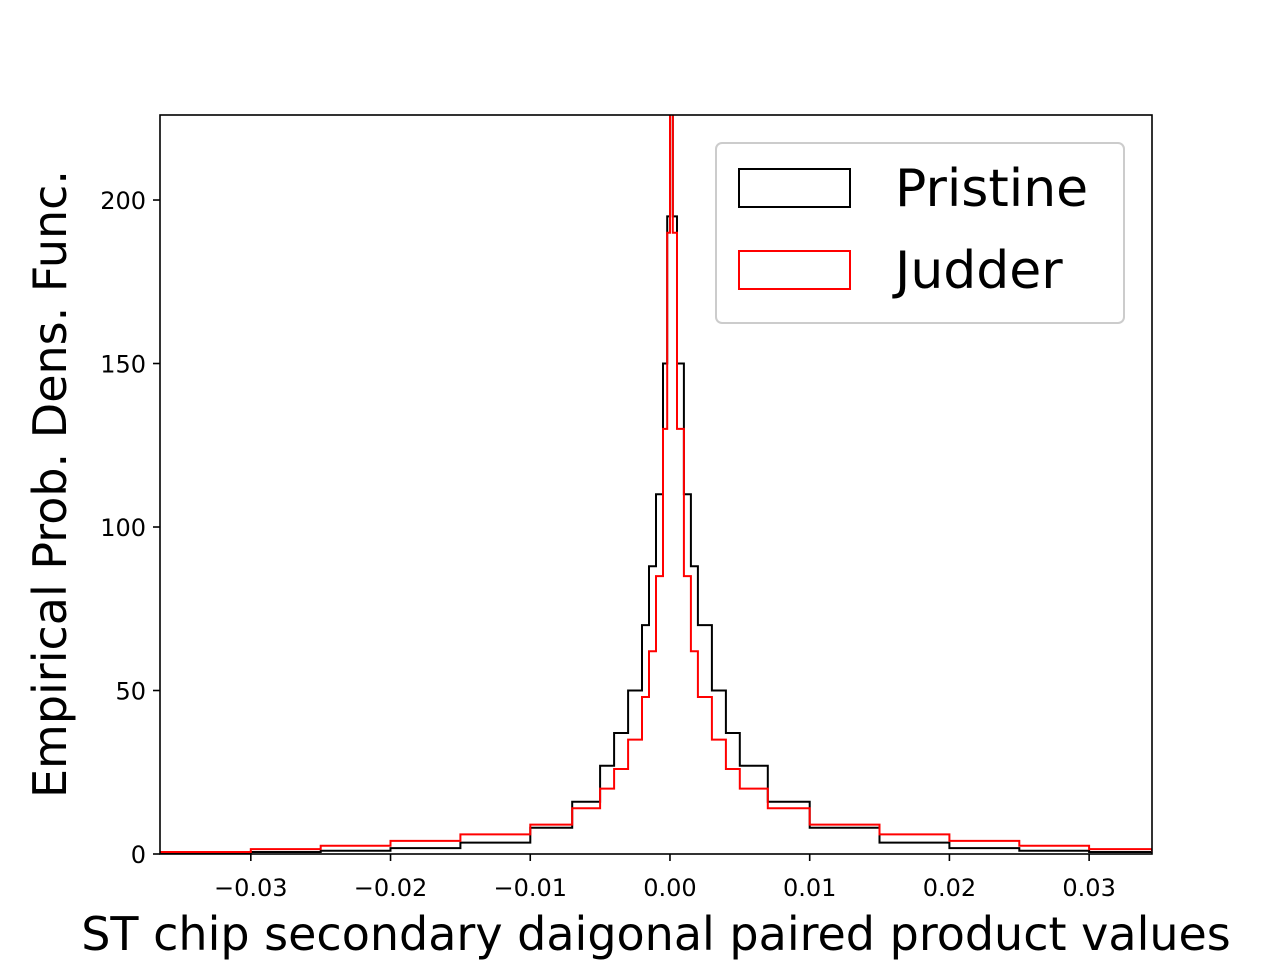 This screenshot has width=1280, height=960. What do you see at coordinates (991, 189) in the screenshot?
I see `legend-label-pristine: Pristine` at bounding box center [991, 189].